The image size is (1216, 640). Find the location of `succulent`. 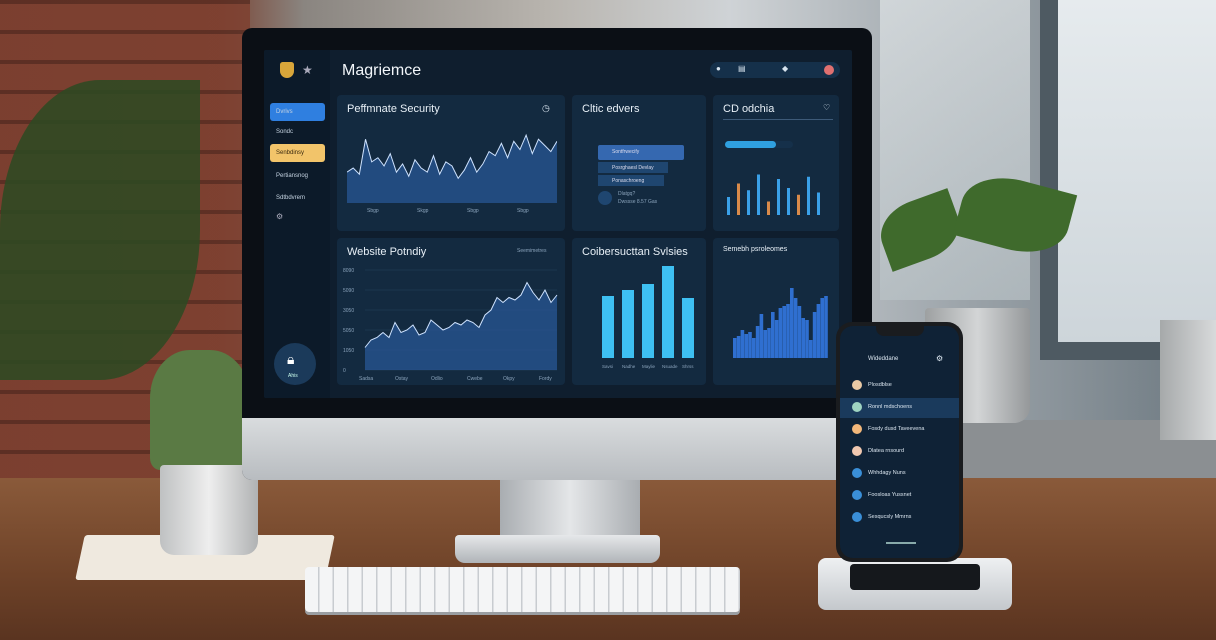

succulent is located at coordinates (200, 410).